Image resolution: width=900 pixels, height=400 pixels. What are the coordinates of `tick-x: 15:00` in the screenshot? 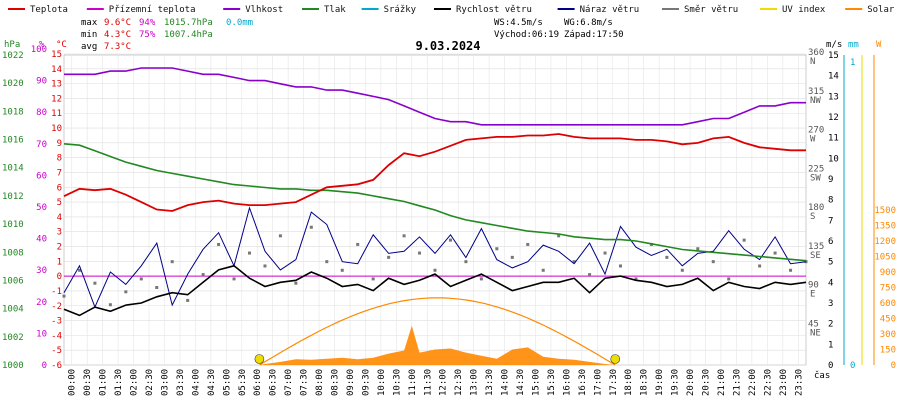 It's located at (536, 382).